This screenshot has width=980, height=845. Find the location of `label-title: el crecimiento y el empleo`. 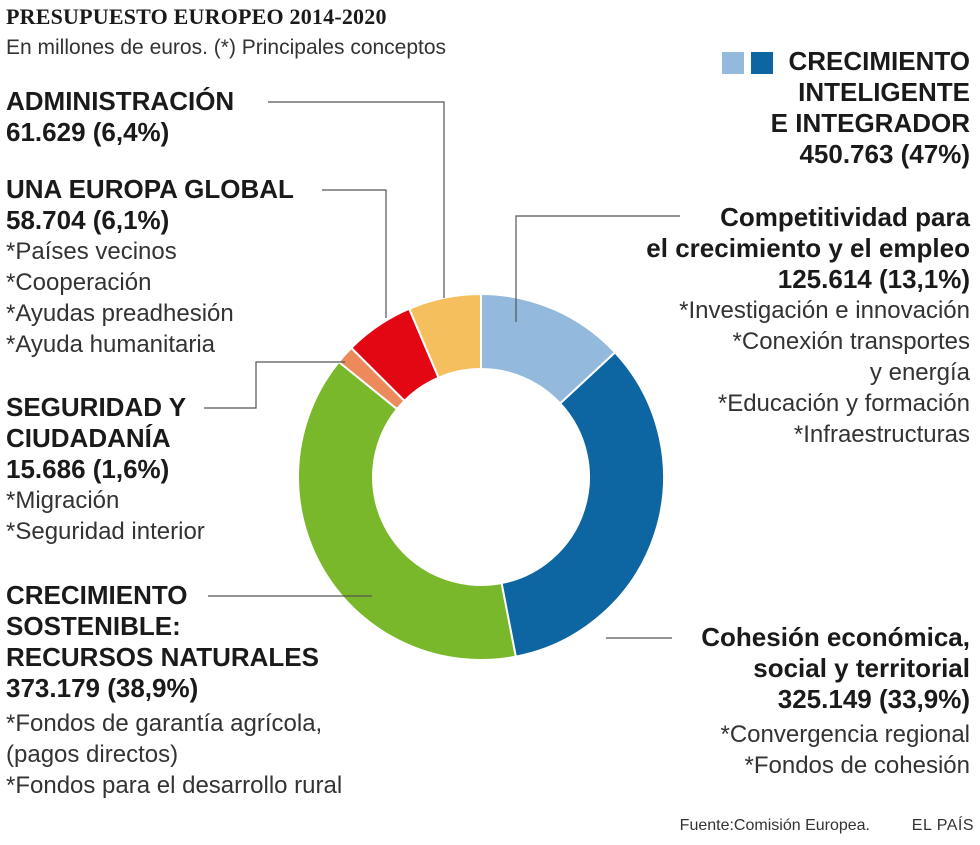

label-title: el crecimiento y el empleo is located at coordinates (808, 248).